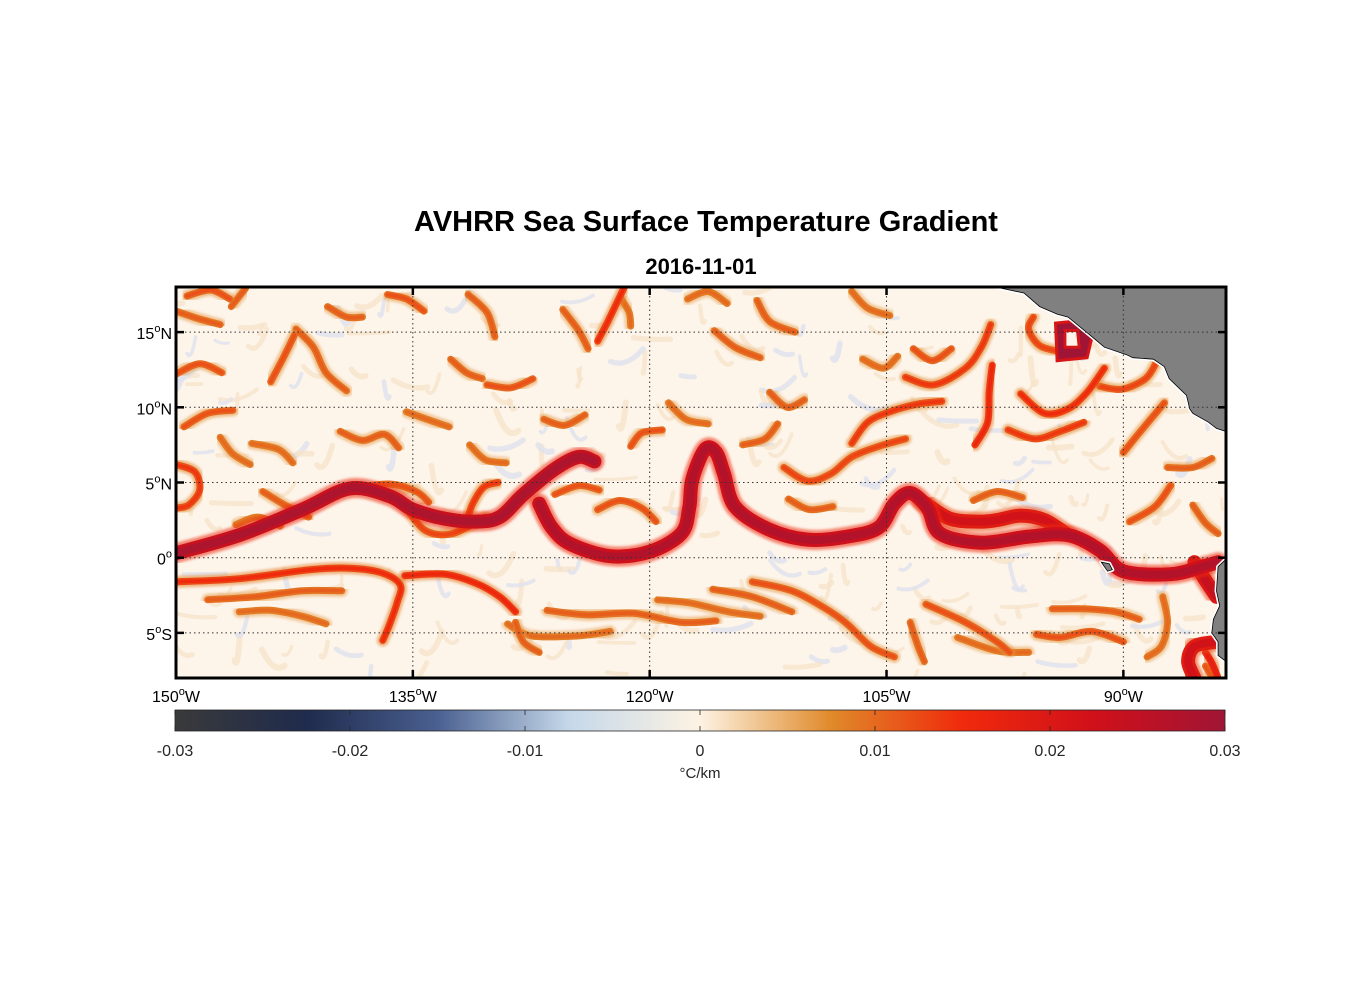 This screenshot has width=1356, height=1000. I want to click on colorbar-ticks: -0.03 -0.02 -0.01 0 0.01 0.02 0.03, so click(699, 735).